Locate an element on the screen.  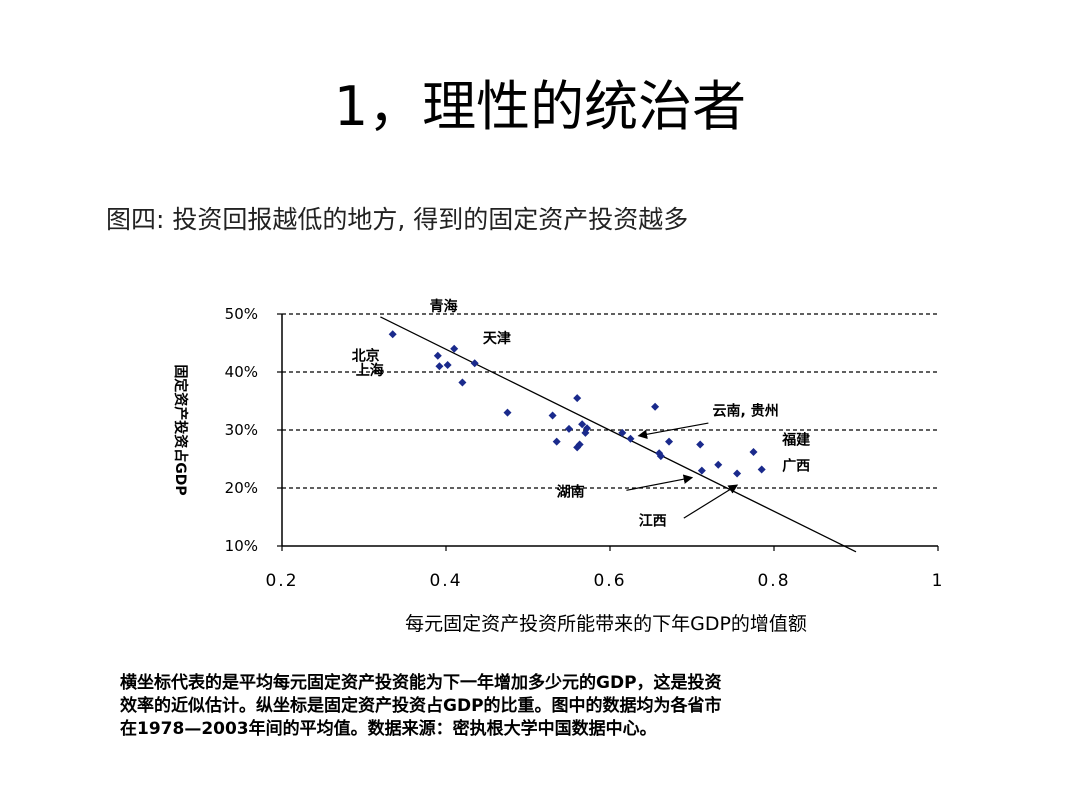
x-axis-label: 每元固定资产投资所能带来的下年GDP的增值额 is located at coordinates (606, 624).